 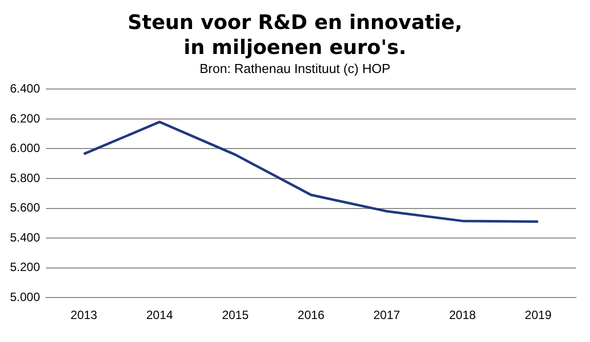 I want to click on x-tick-label: 2015, so click(x=235, y=315).